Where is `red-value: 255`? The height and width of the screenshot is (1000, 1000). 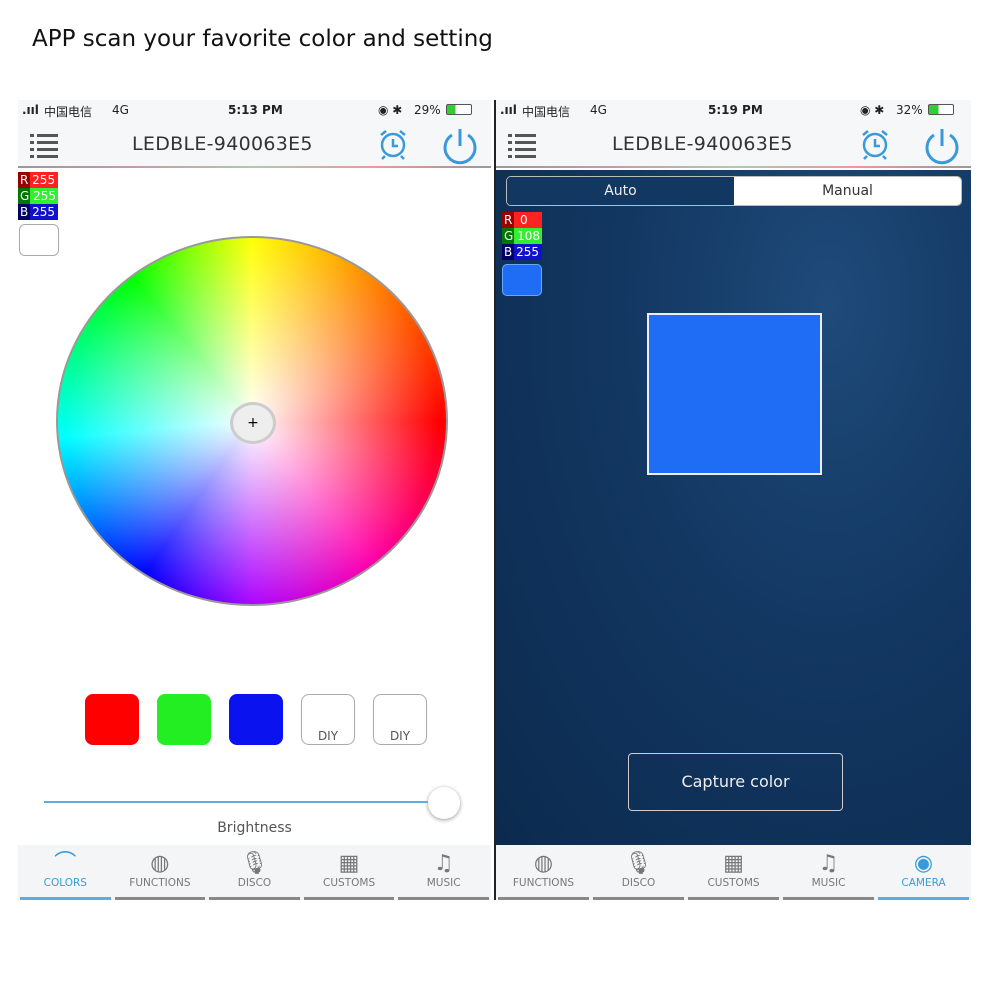
red-value: 255 is located at coordinates (44, 180).